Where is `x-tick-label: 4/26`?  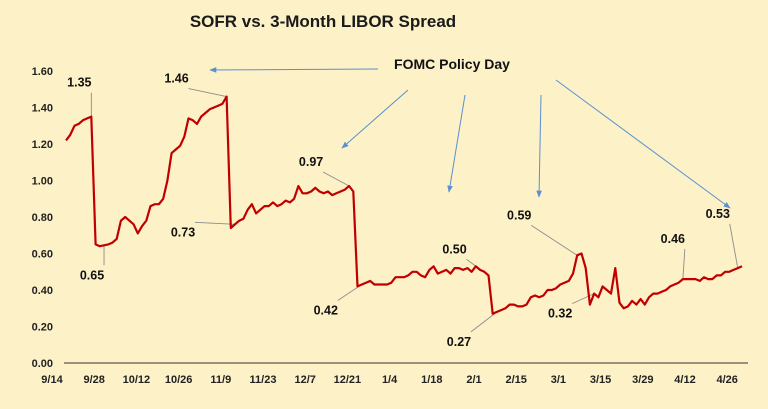 x-tick-label: 4/26 is located at coordinates (726, 380).